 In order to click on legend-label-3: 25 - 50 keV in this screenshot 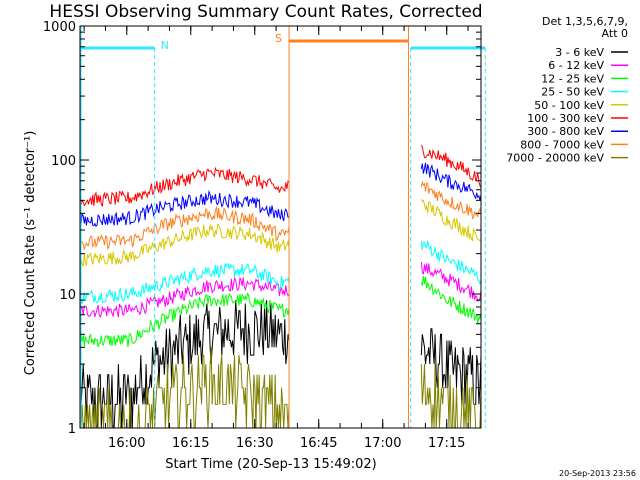, I will do `click(572, 92)`.